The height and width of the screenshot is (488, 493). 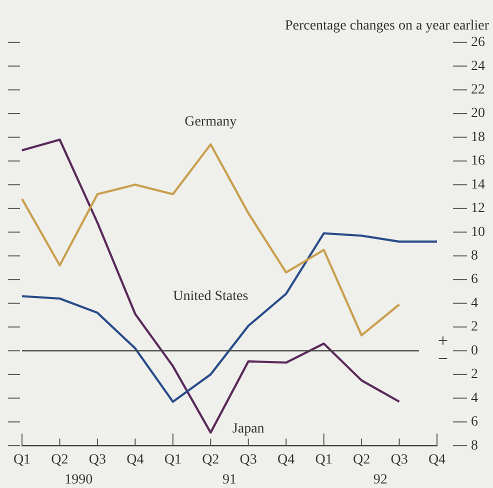 What do you see at coordinates (478, 66) in the screenshot?
I see `y-tick-label: 24` at bounding box center [478, 66].